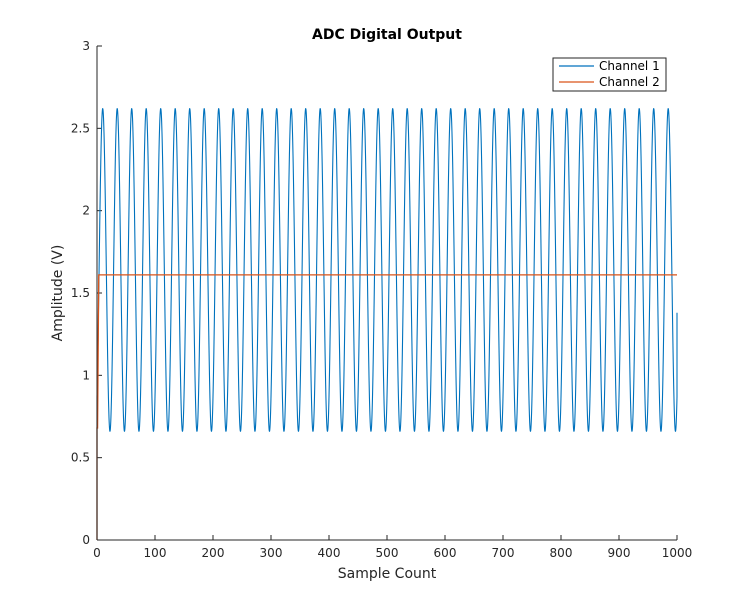 This screenshot has height=607, width=747. I want to click on y-tick-label: 0, so click(86, 540).